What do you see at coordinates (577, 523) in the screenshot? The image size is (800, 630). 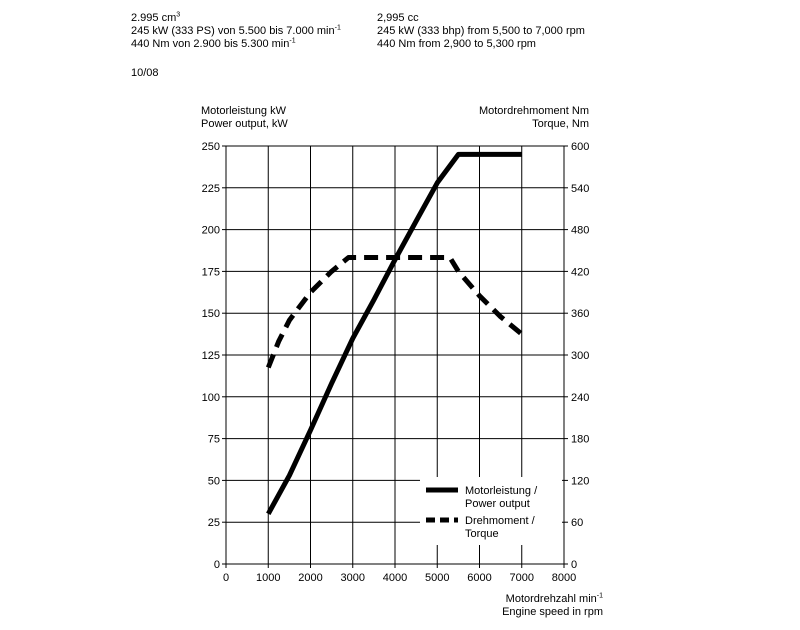 I see `right-tick-label: 60` at bounding box center [577, 523].